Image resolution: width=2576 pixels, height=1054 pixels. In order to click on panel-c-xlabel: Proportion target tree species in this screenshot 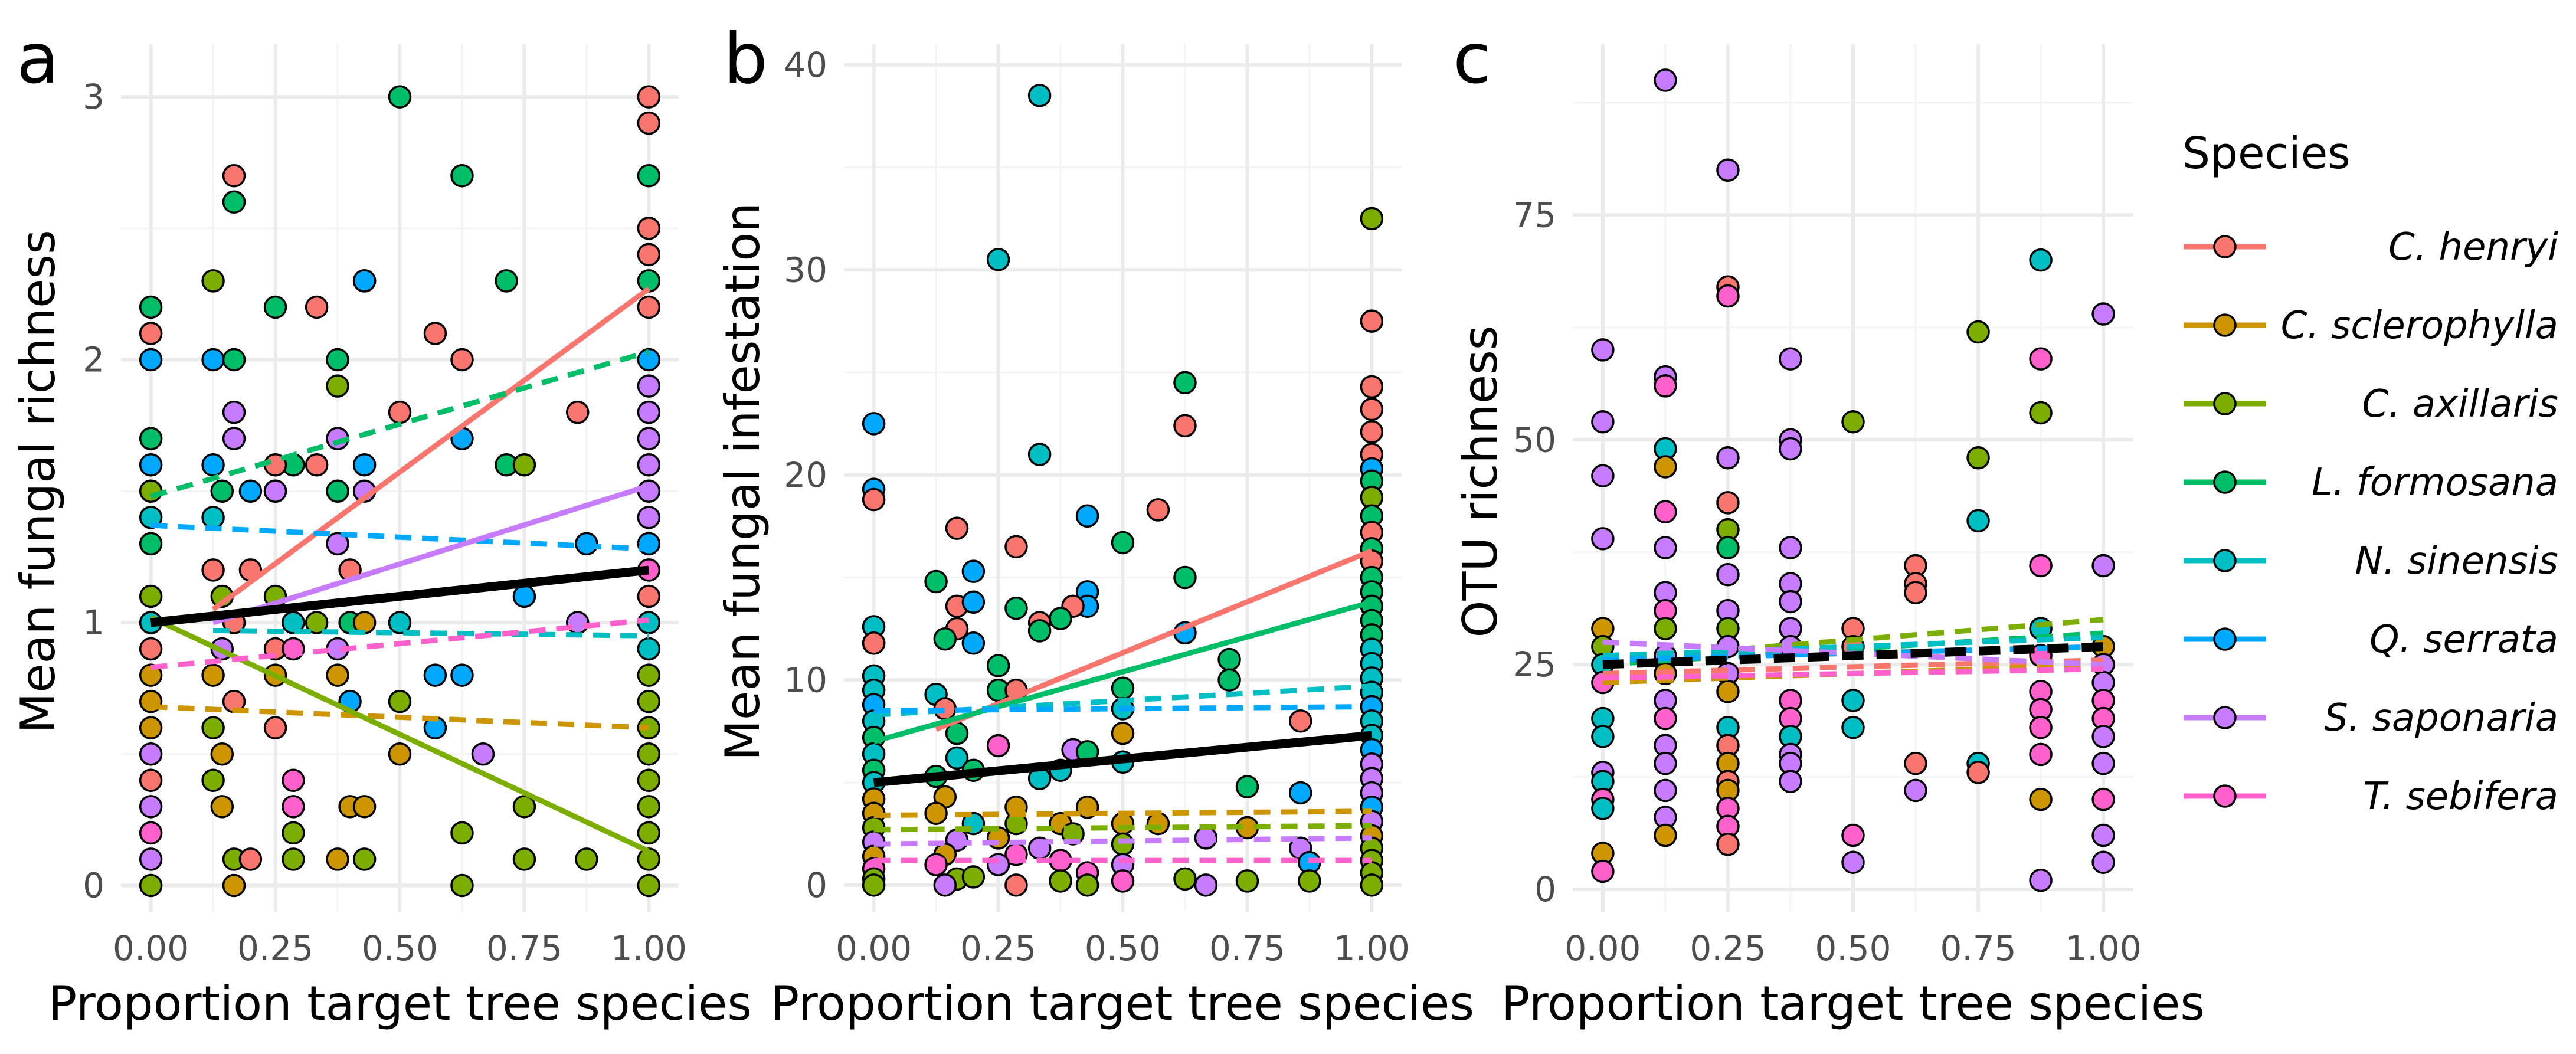, I will do `click(1853, 1003)`.